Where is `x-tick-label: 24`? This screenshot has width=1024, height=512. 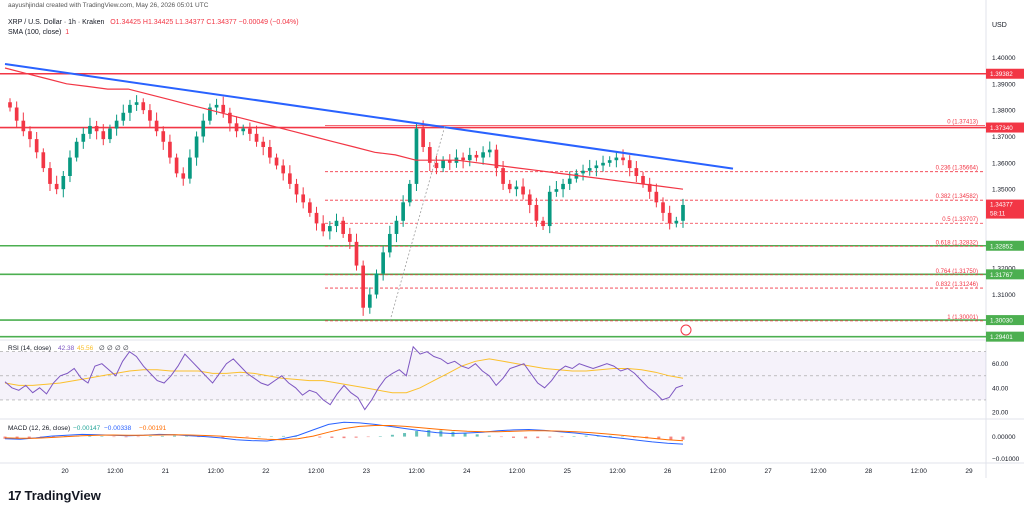 x-tick-label: 24 is located at coordinates (467, 471).